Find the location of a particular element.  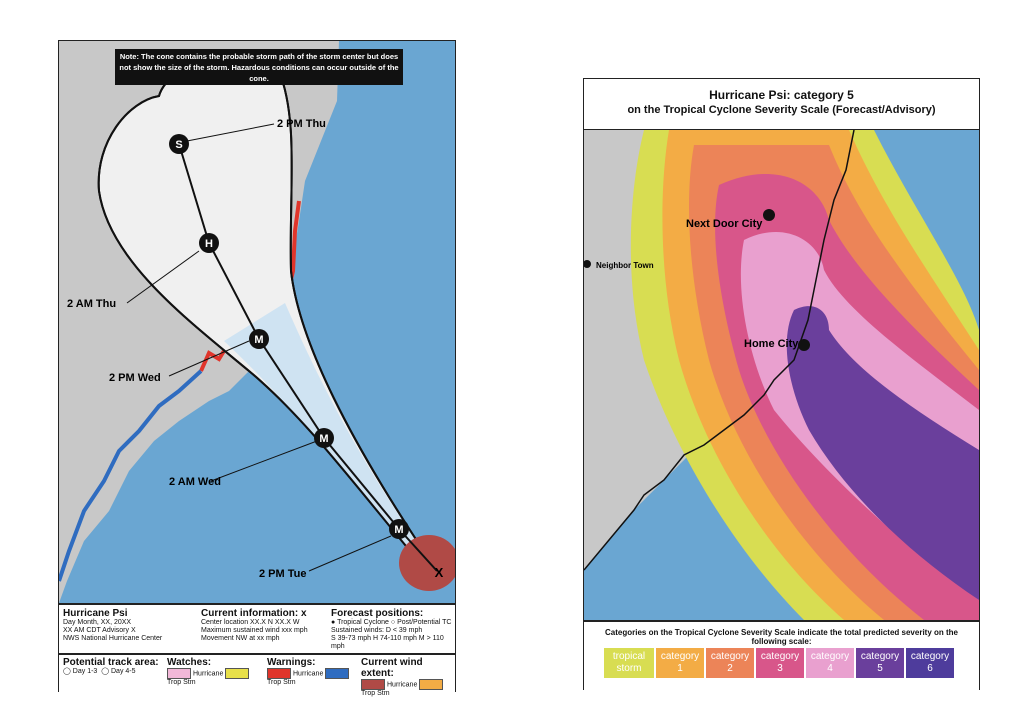

legend-warnings: Warnings: Hurricane Trop Stm is located at coordinates (313, 672).